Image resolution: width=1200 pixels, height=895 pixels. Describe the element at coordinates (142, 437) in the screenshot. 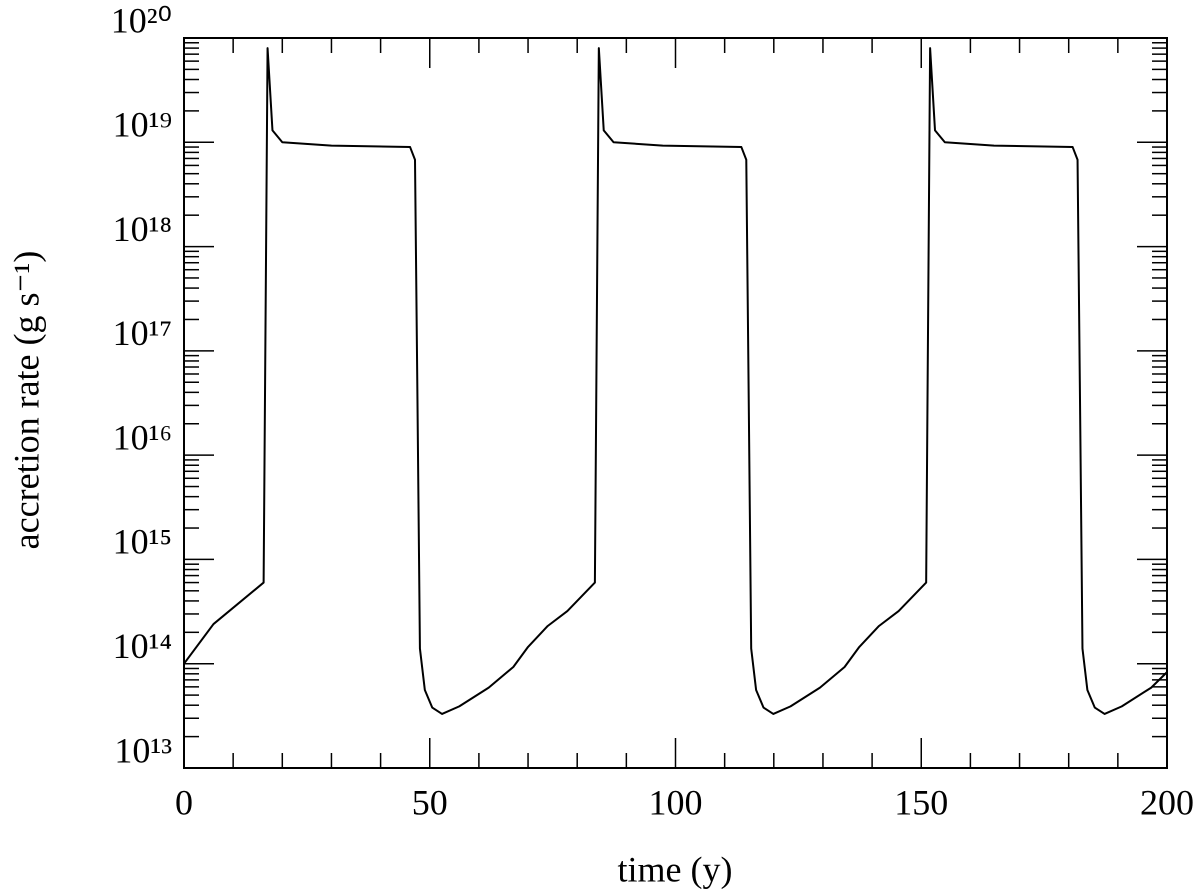

I see `y-tick-label: 10¹⁶` at that location.